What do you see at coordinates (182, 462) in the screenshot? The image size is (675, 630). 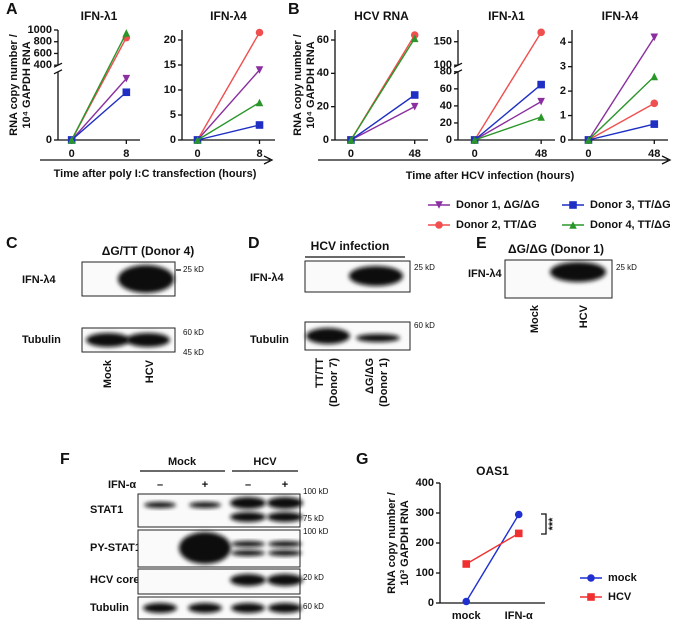 I see `group-label: Mock` at bounding box center [182, 462].